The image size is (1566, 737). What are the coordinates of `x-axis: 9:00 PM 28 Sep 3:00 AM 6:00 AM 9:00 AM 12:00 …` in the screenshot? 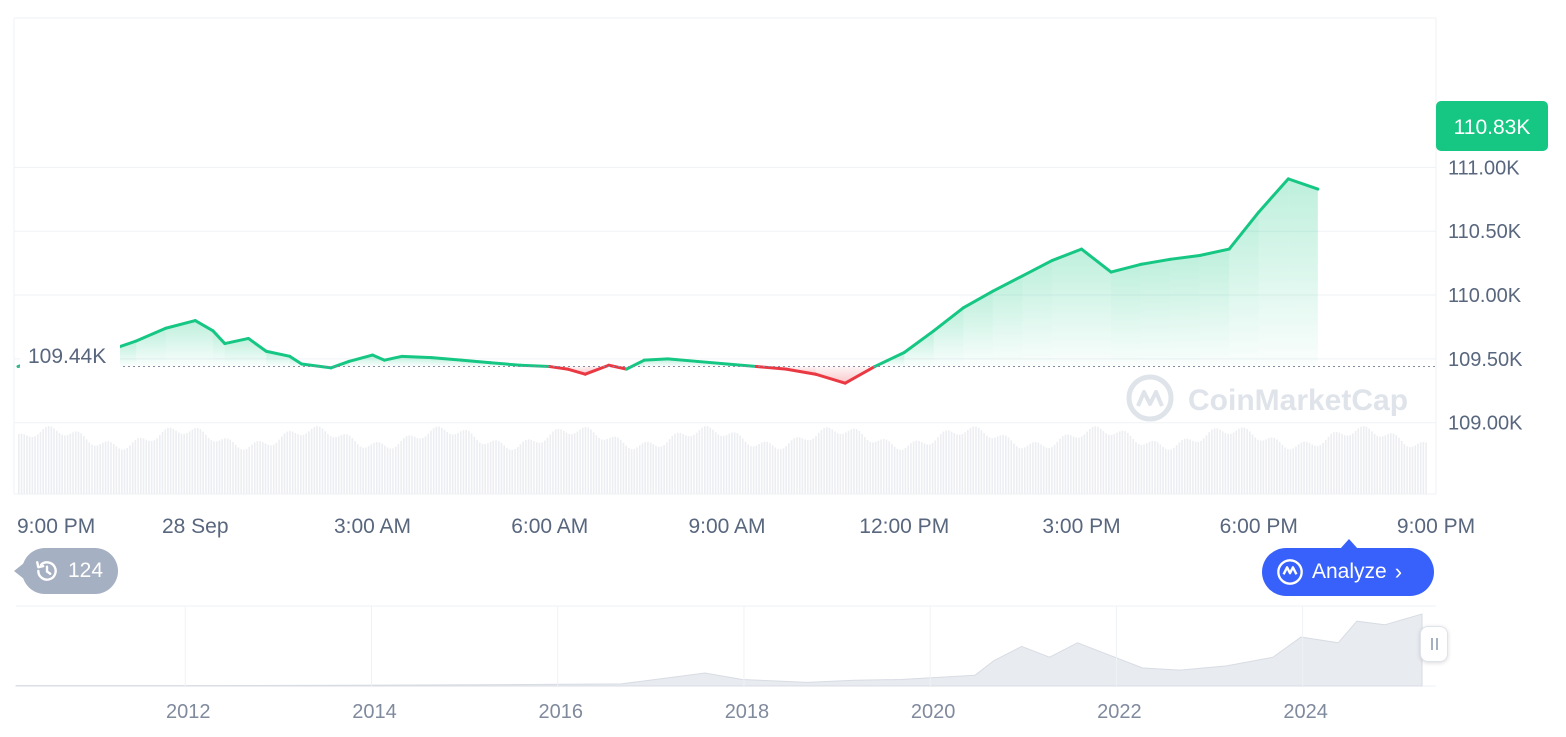 It's located at (746, 526).